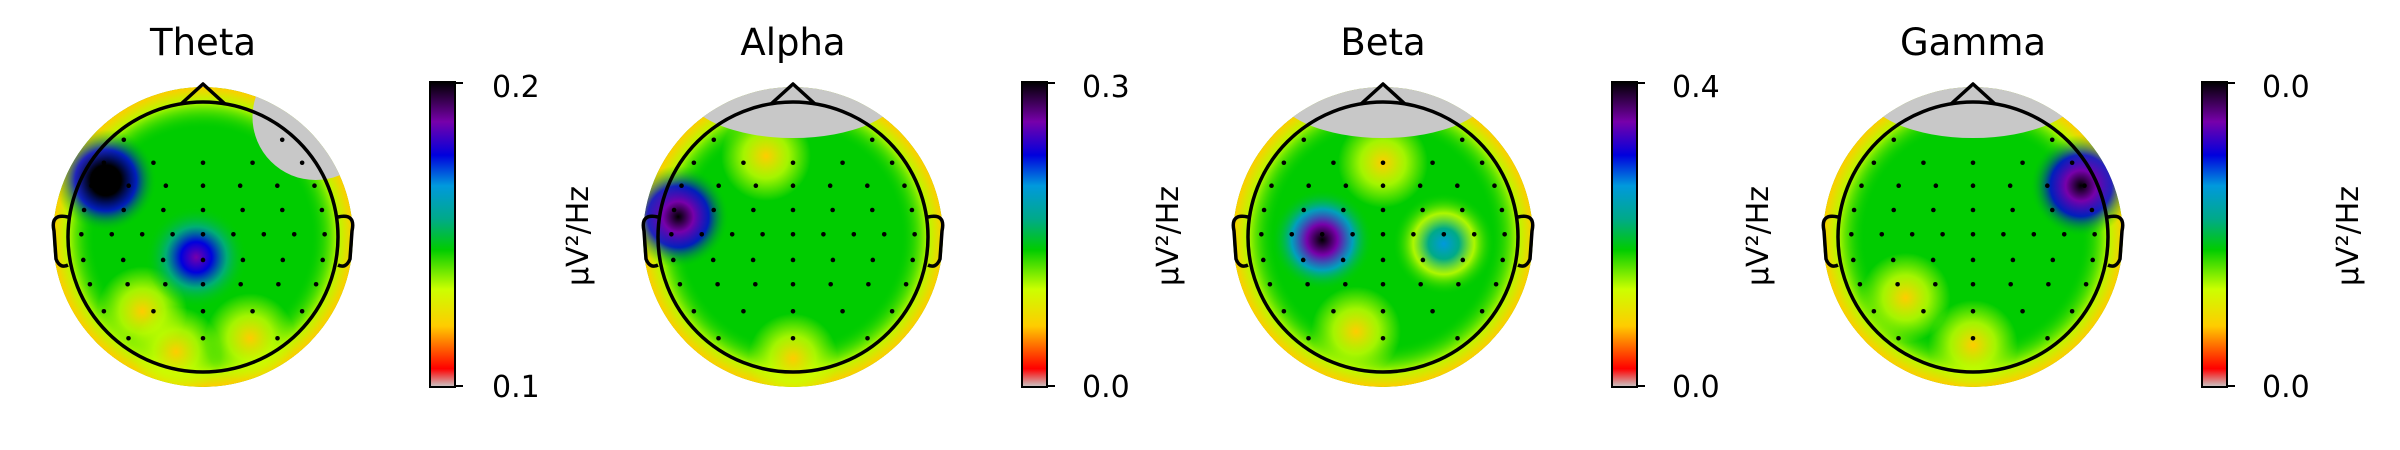 The width and height of the screenshot is (2400, 450). I want to click on head-outline, so click(203, 237).